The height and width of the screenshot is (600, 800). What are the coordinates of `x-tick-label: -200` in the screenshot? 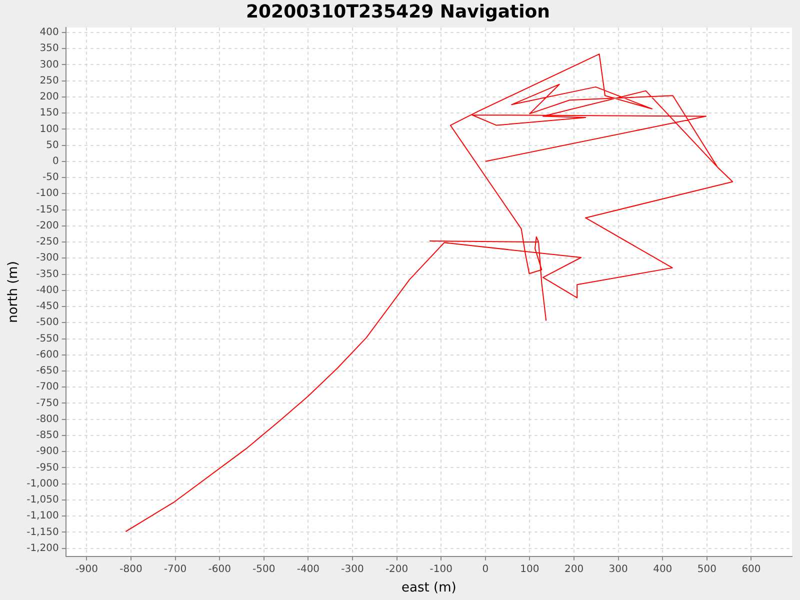 It's located at (396, 569).